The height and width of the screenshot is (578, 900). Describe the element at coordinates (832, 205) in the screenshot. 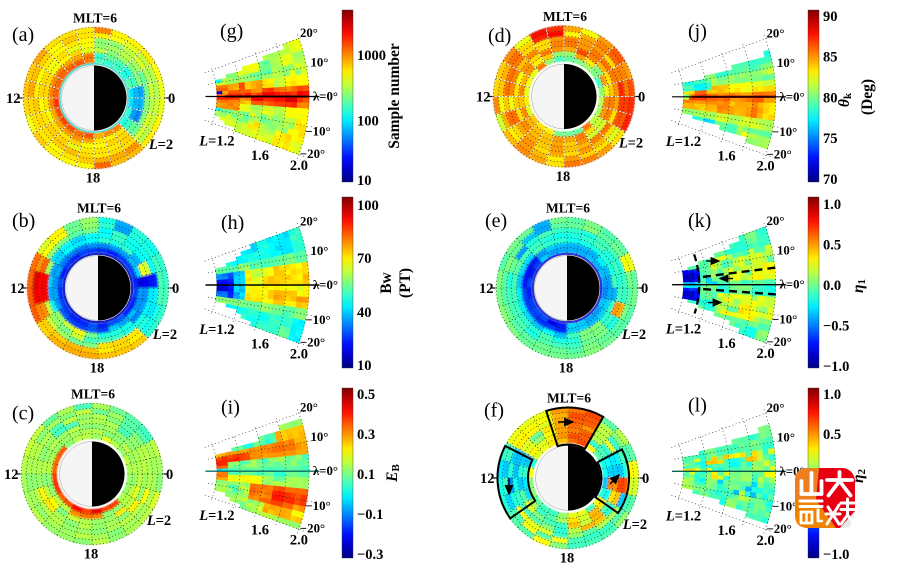

I see `svg-text: 1.0` at that location.